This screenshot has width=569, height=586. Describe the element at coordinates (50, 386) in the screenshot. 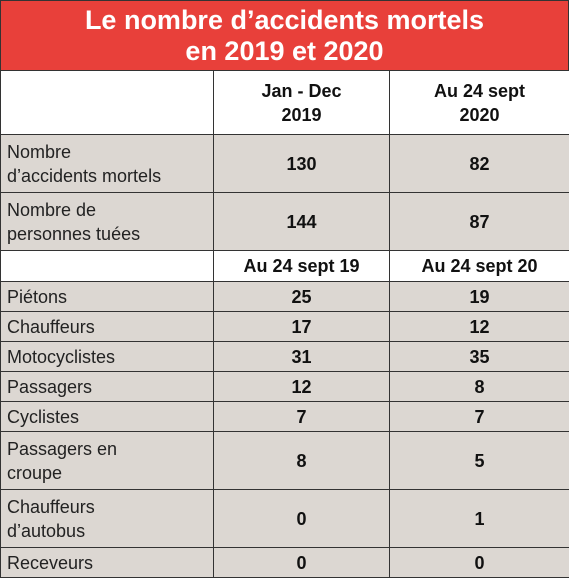

I see `text-line: Passagers` at that location.